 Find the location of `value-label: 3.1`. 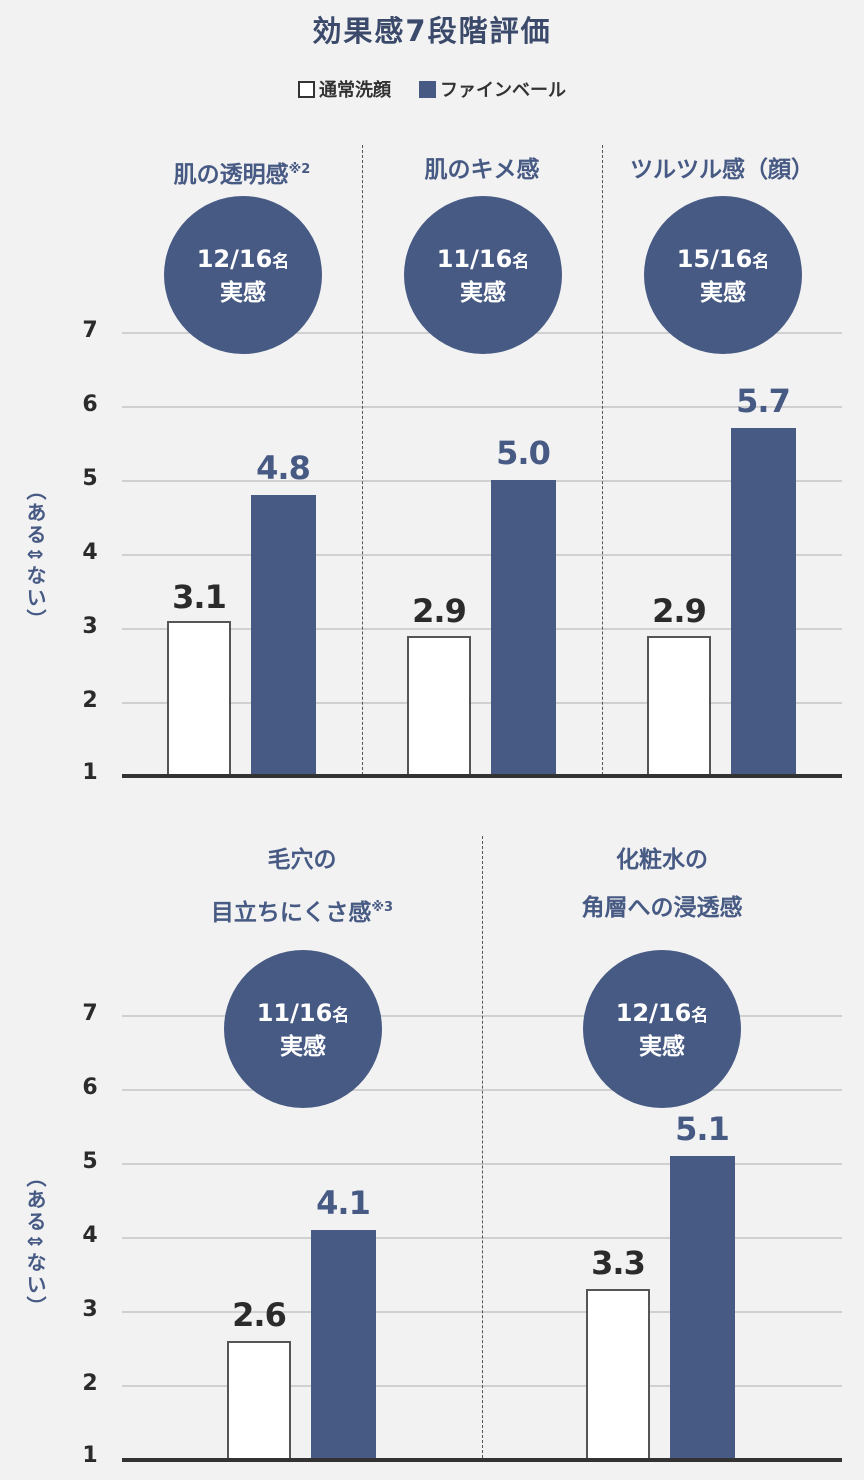

value-label: 3.1 is located at coordinates (199, 597).